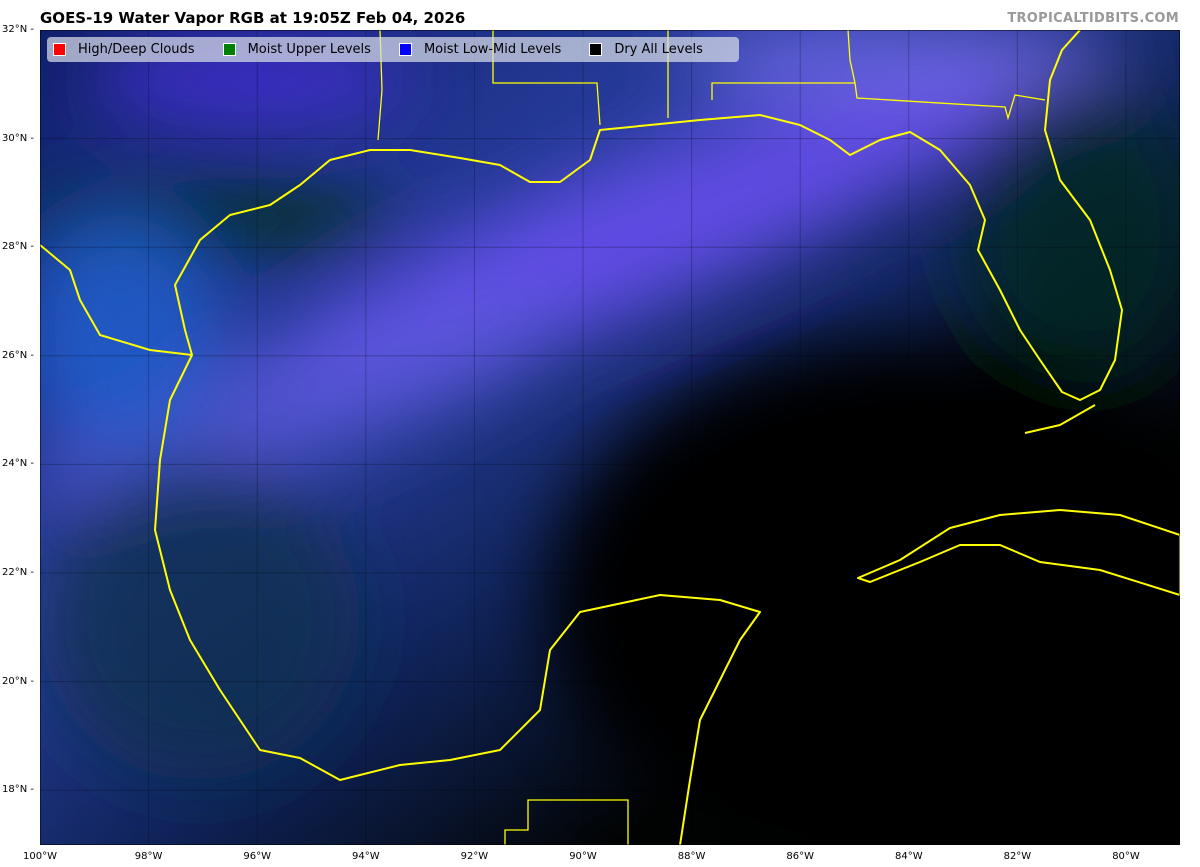 This screenshot has height=867, width=1200. What do you see at coordinates (309, 49) in the screenshot?
I see `legend-label: Moist Upper Levels` at bounding box center [309, 49].